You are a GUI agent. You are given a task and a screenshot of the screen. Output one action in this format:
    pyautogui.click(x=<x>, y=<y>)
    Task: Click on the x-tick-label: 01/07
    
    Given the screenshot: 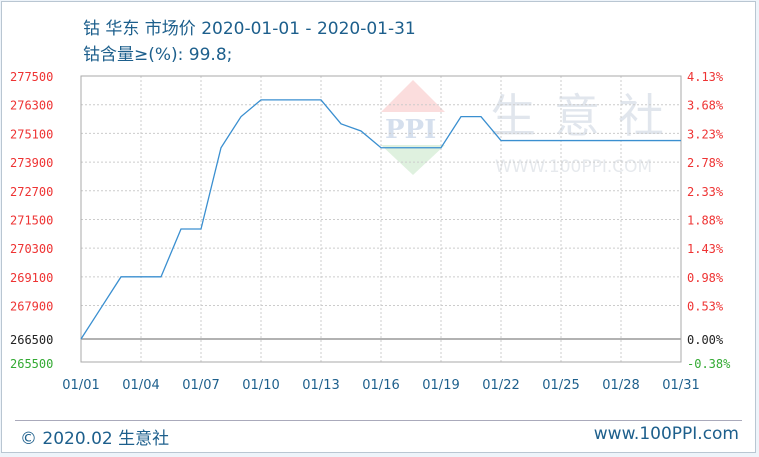 What is the action you would take?
    pyautogui.click(x=200, y=385)
    